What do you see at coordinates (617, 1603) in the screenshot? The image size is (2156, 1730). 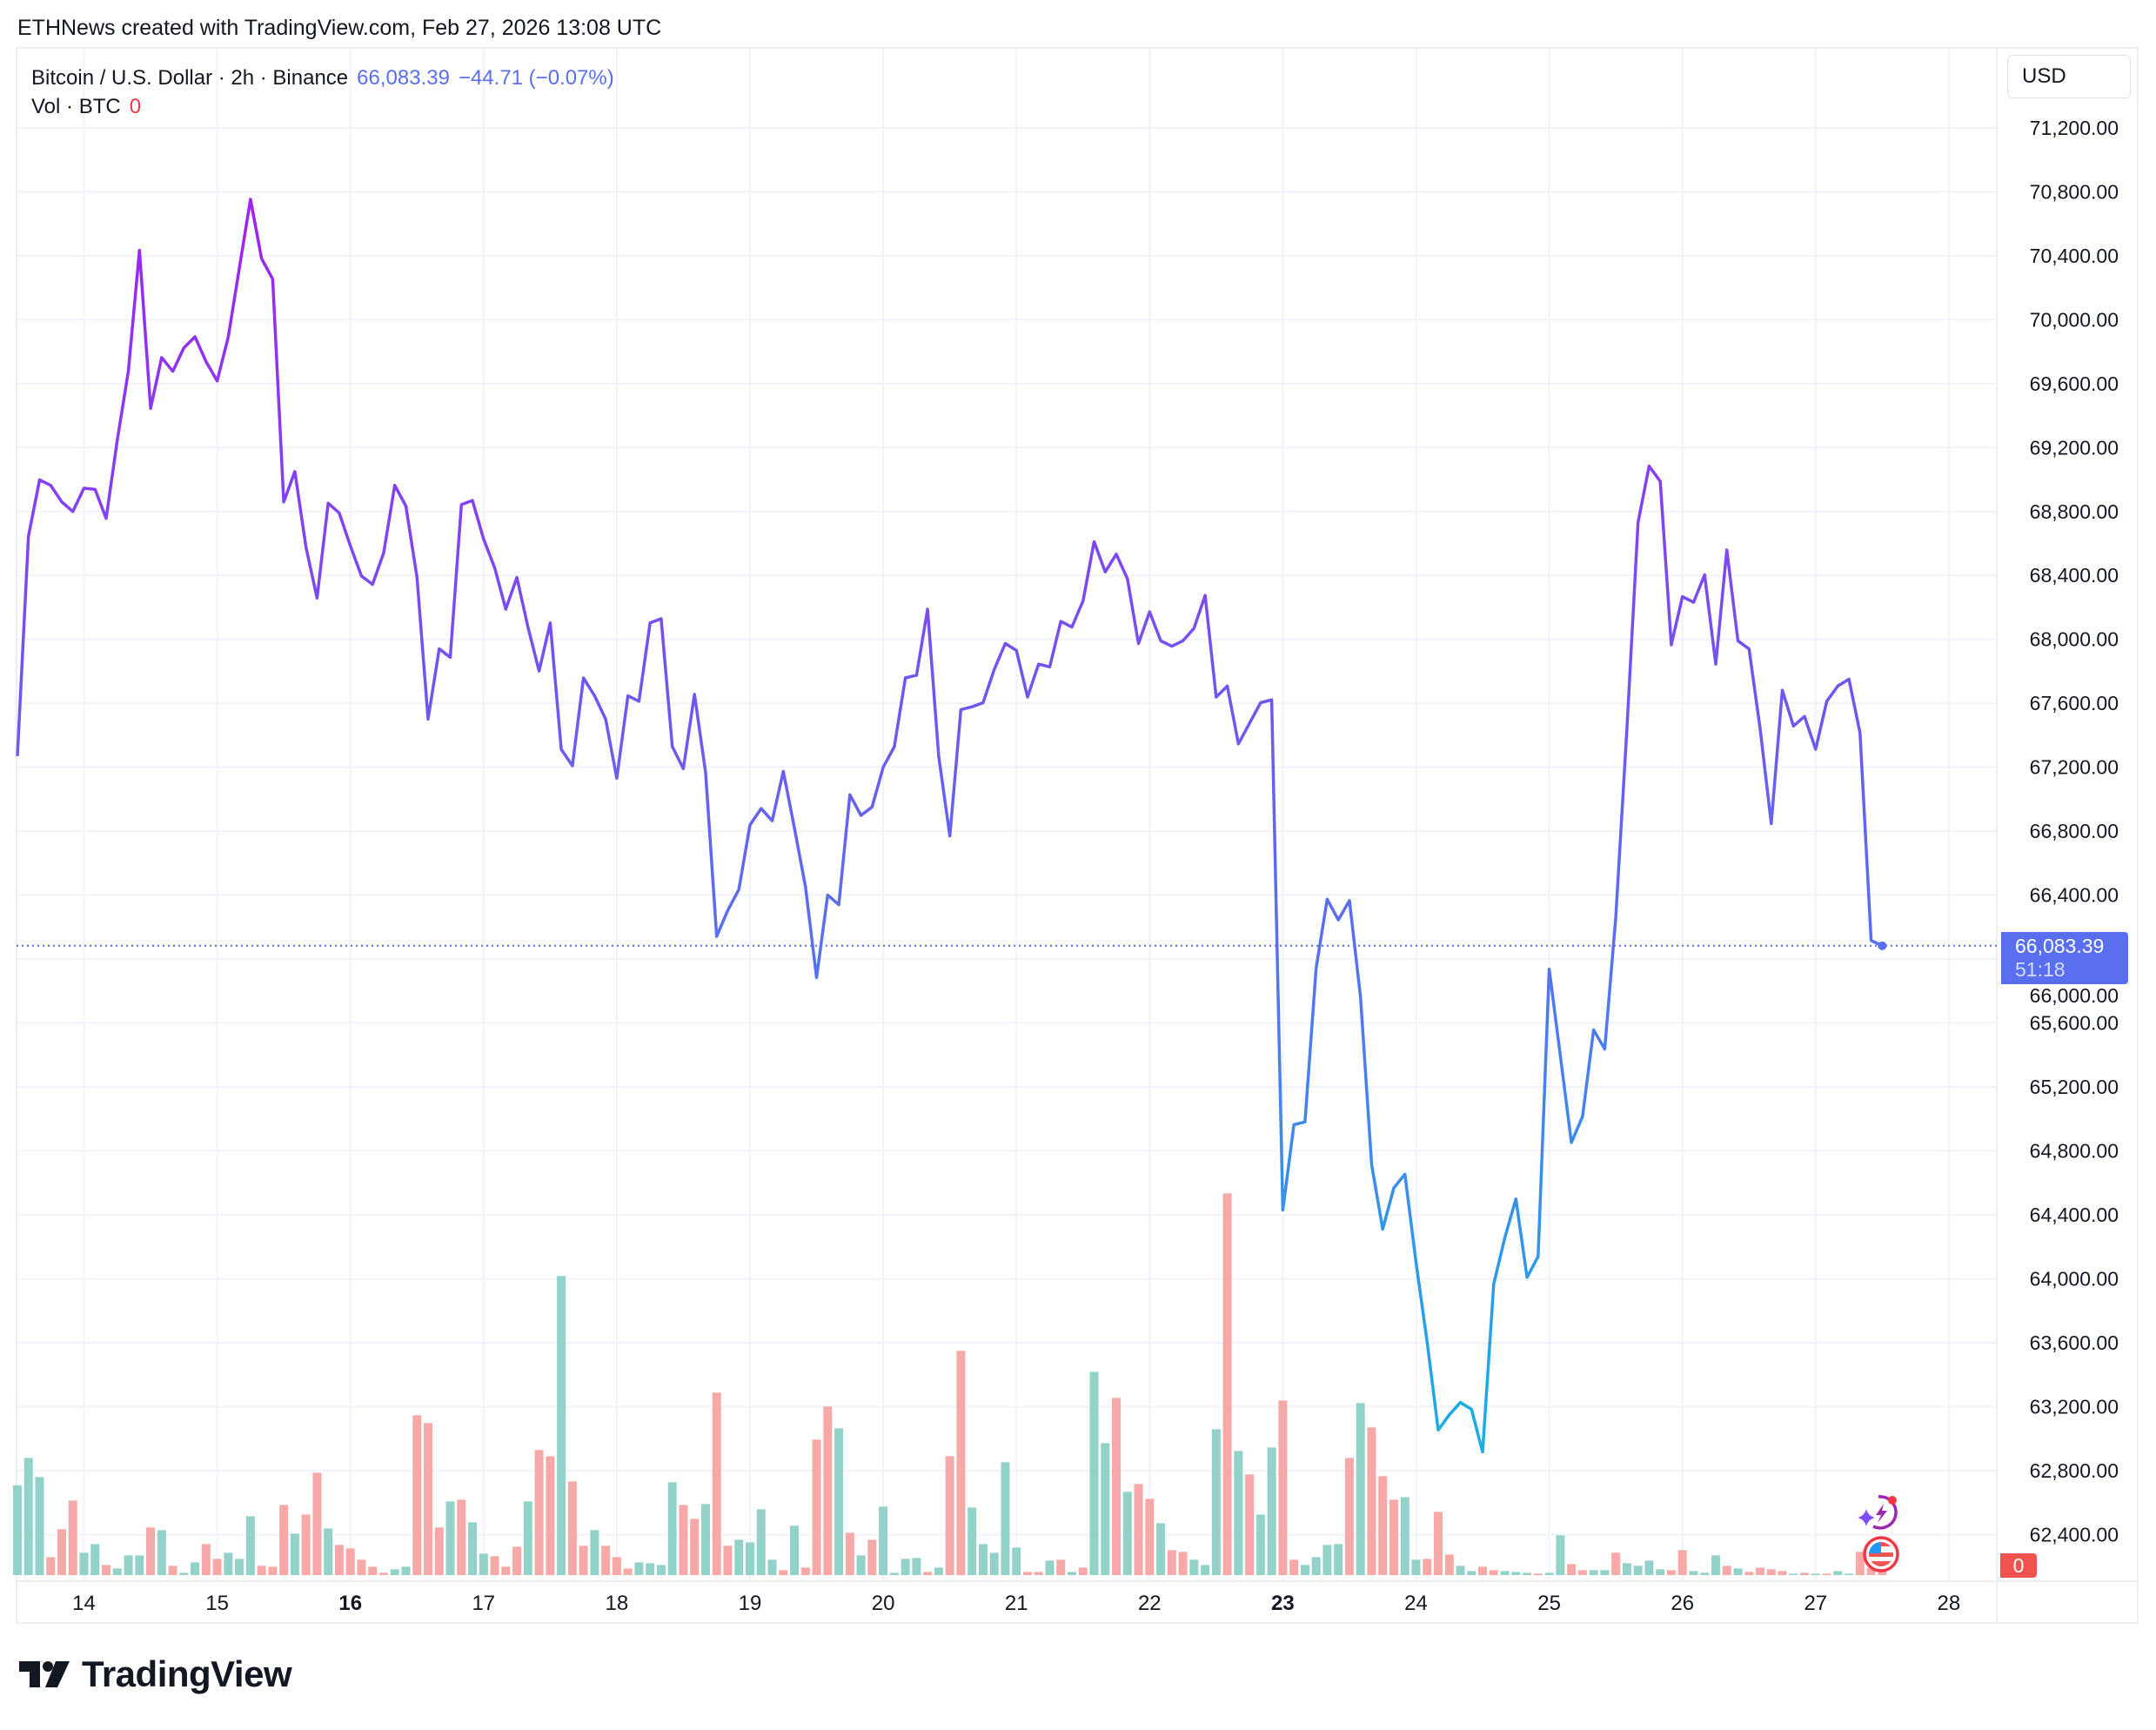 I see `date-tick-label: 18` at bounding box center [617, 1603].